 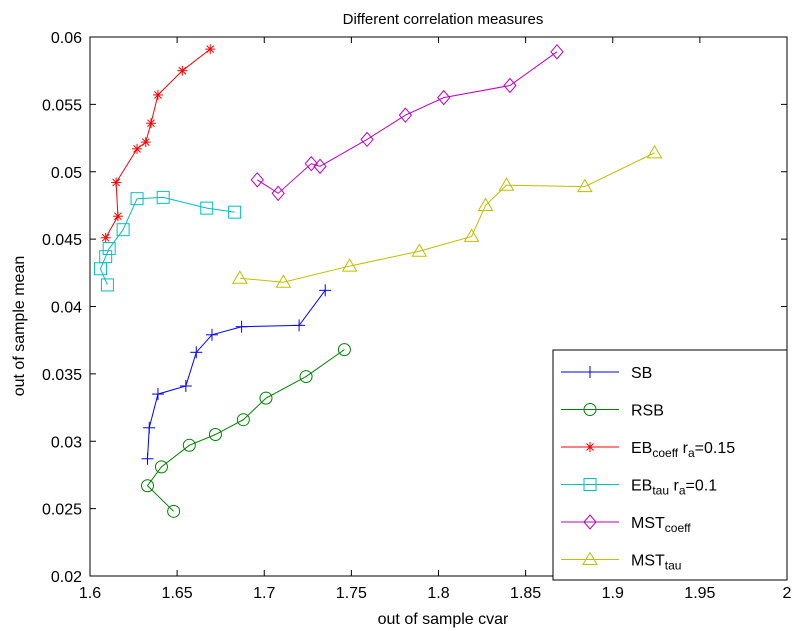 I want to click on x-tick-label: 1.65, so click(x=177, y=593).